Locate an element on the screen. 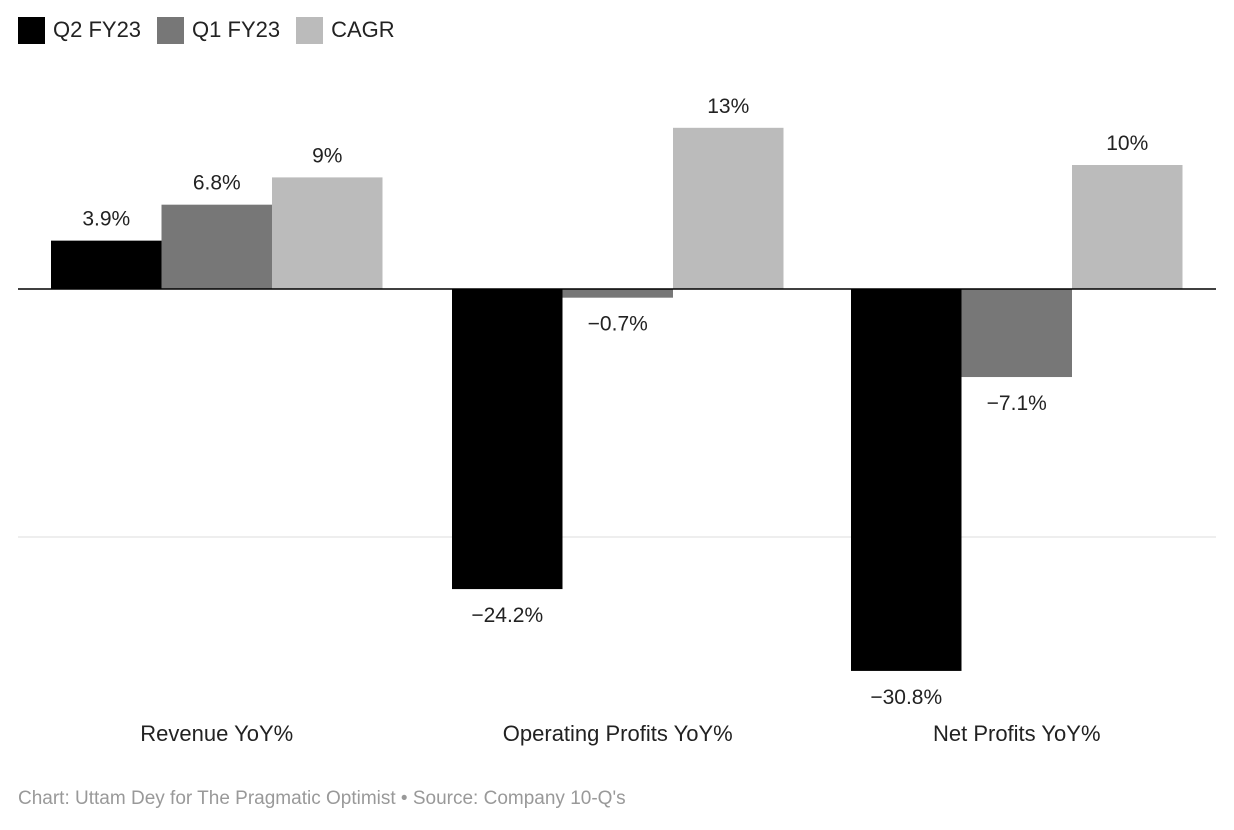 The image size is (1234, 830). data-label: −30.8% is located at coordinates (906, 697).